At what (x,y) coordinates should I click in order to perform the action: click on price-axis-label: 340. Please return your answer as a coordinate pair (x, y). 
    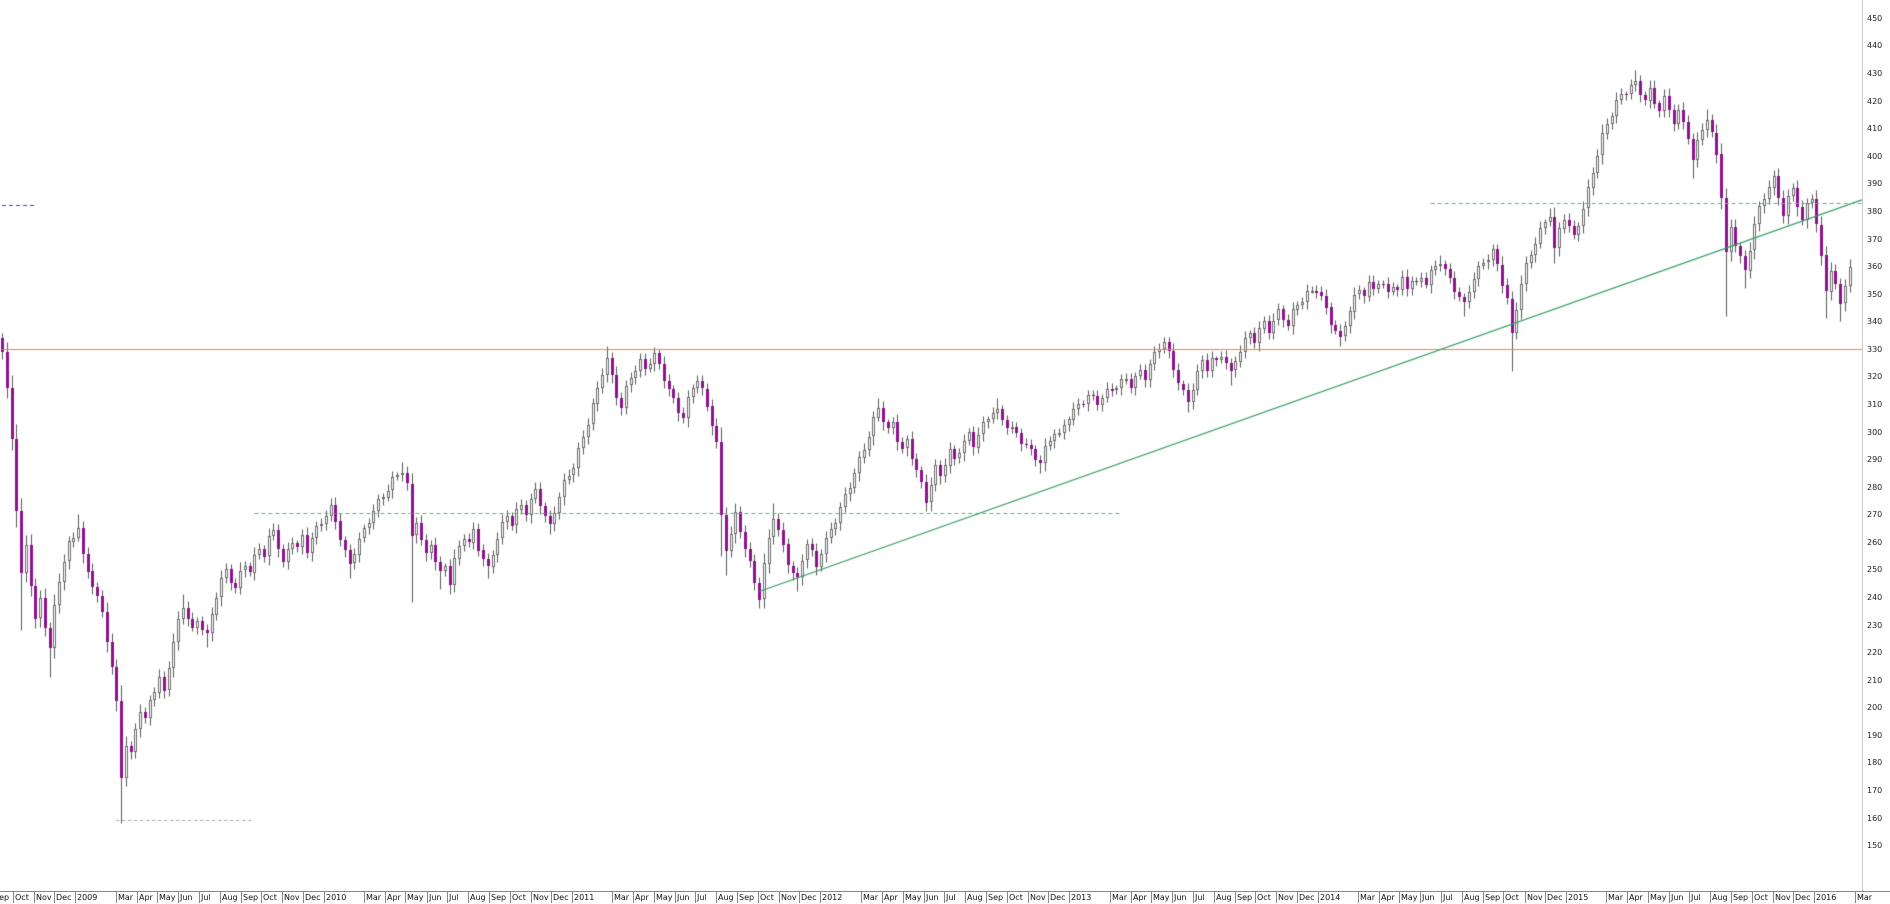
    Looking at the image, I should click on (1875, 322).